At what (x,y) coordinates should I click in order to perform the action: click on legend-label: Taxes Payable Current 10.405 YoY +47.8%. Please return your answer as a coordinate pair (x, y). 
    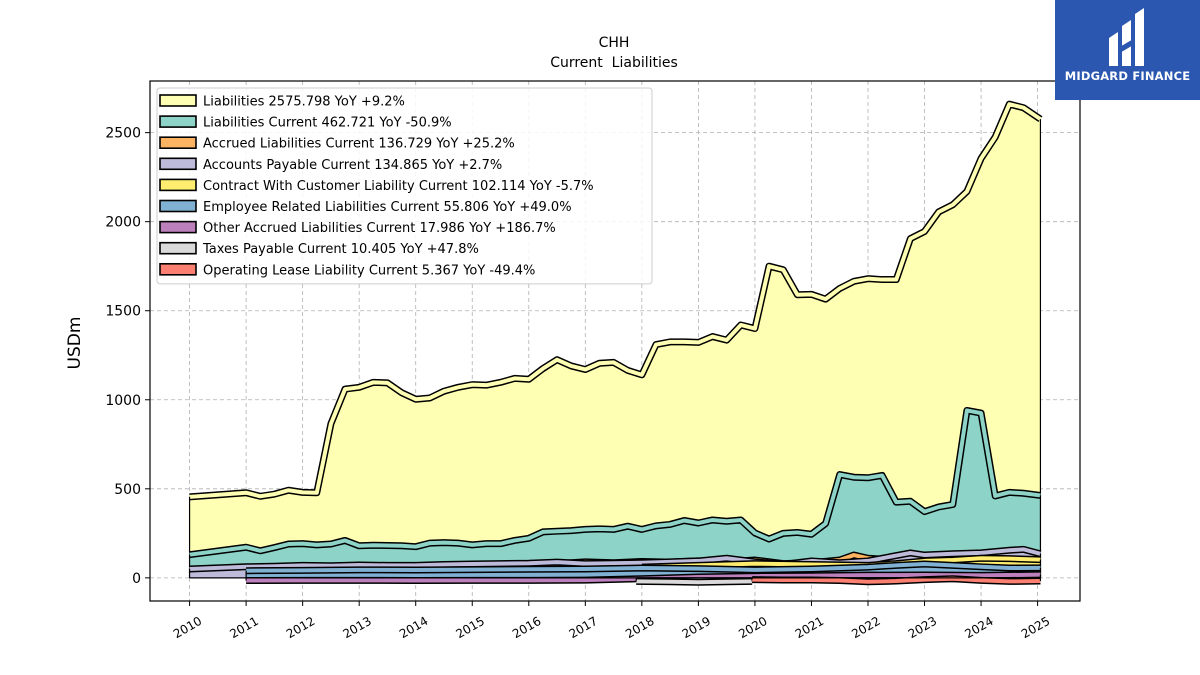
    Looking at the image, I should click on (340, 249).